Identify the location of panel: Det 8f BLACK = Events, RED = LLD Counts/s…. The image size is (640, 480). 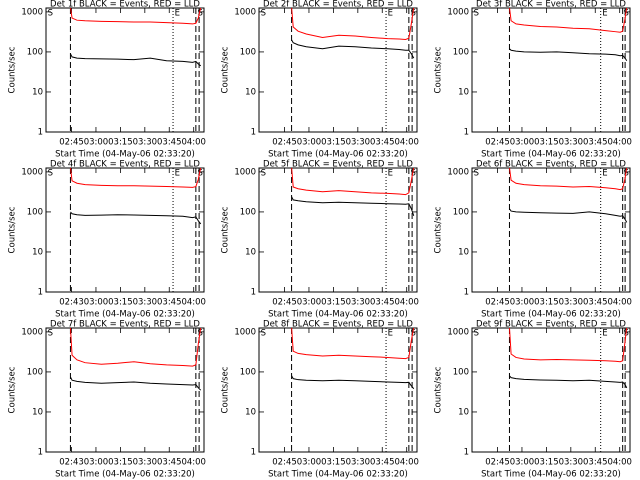
(320, 400).